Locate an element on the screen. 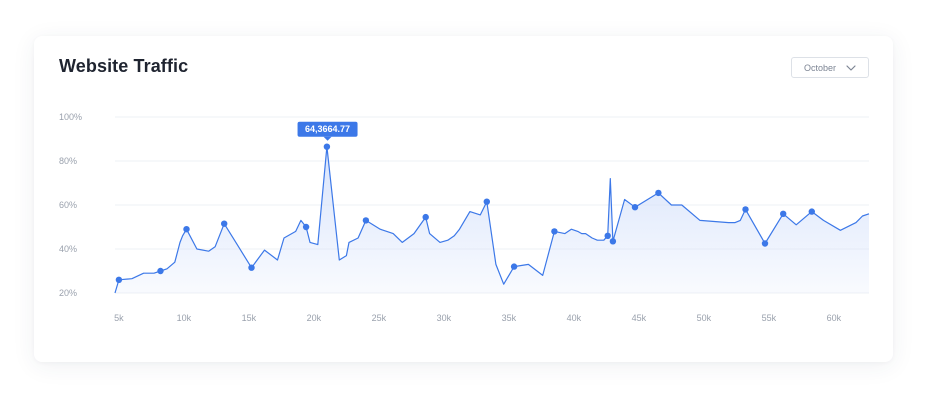 The height and width of the screenshot is (406, 936). x-tick-label: 45k is located at coordinates (639, 318).